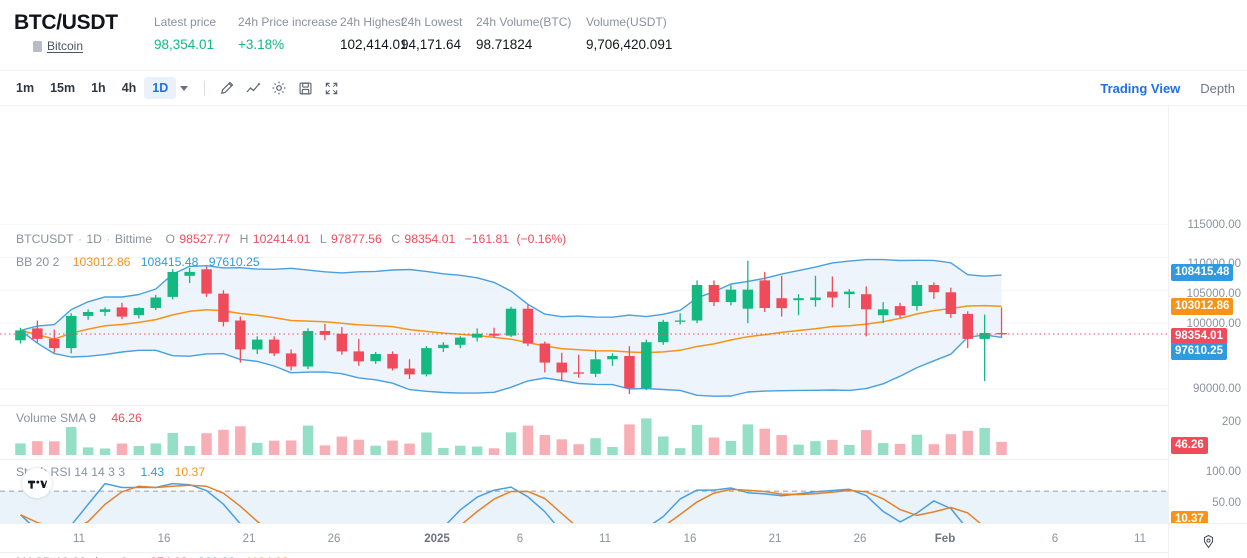 Image resolution: width=1247 pixels, height=558 pixels. I want to click on time-tick-11: 6, so click(1055, 539).